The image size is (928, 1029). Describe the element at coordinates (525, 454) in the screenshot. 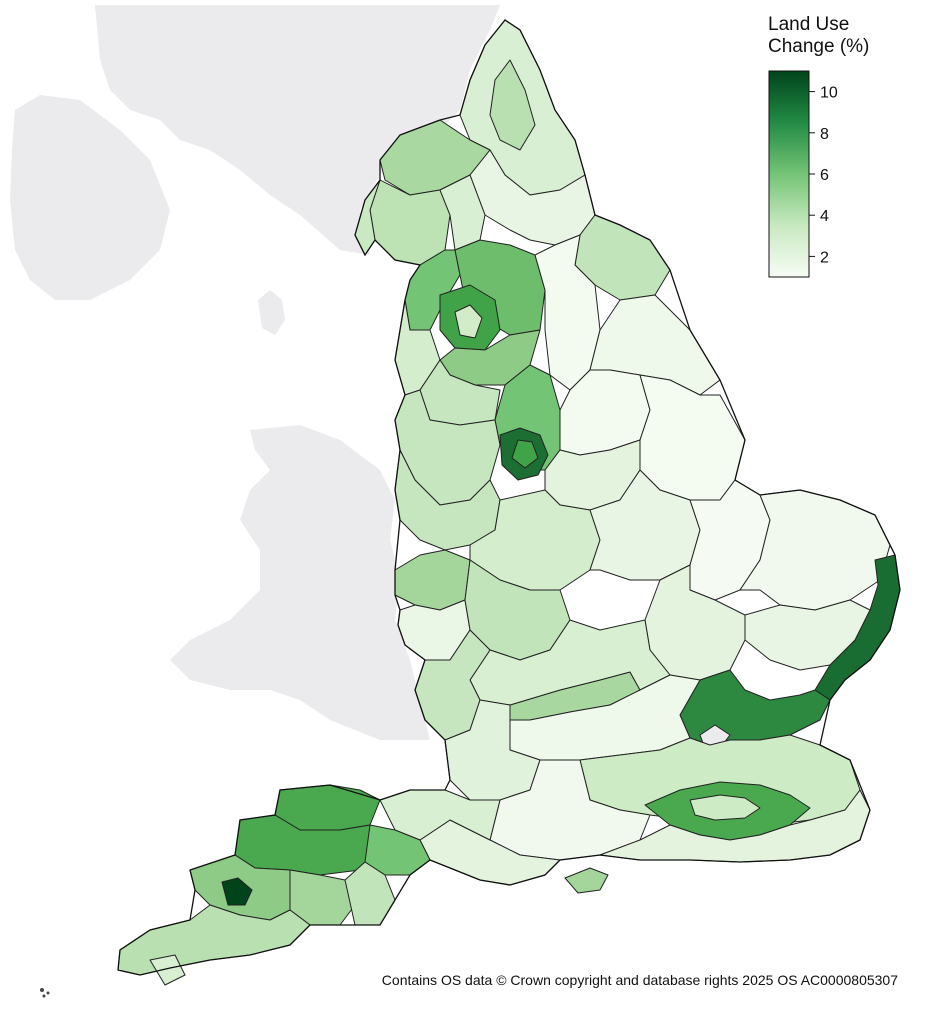

I see `region-peak-core` at that location.